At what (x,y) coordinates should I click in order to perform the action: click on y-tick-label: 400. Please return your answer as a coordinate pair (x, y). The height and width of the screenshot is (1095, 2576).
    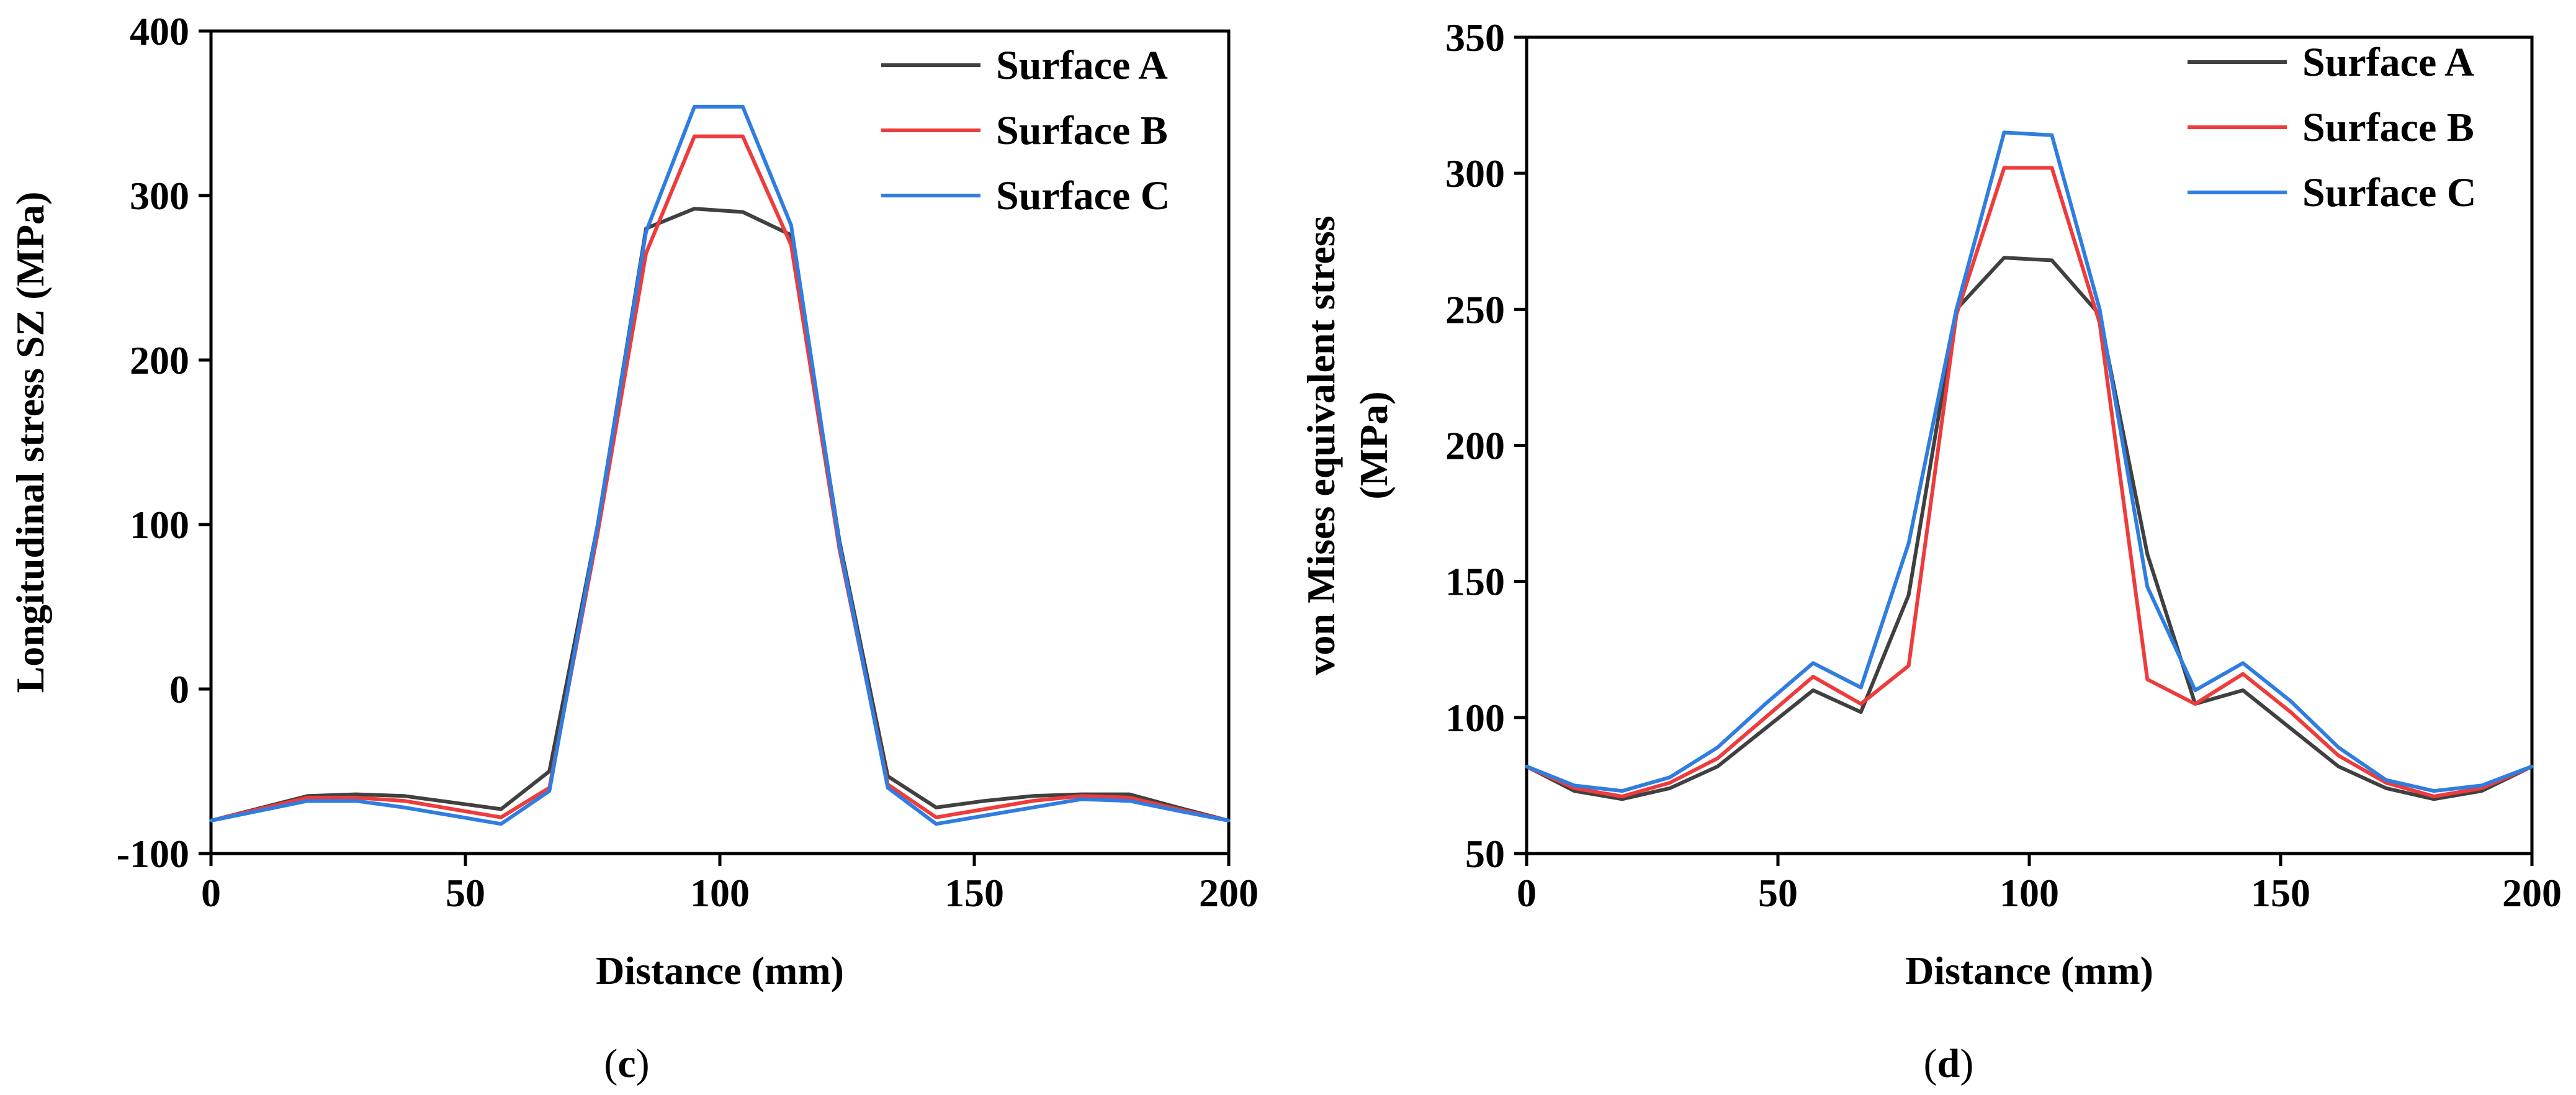
    Looking at the image, I should click on (159, 31).